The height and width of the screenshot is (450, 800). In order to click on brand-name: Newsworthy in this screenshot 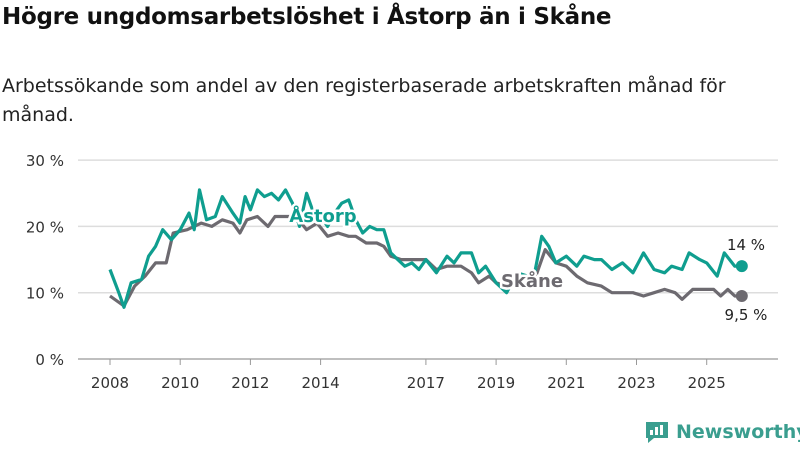, I will do `click(738, 432)`.